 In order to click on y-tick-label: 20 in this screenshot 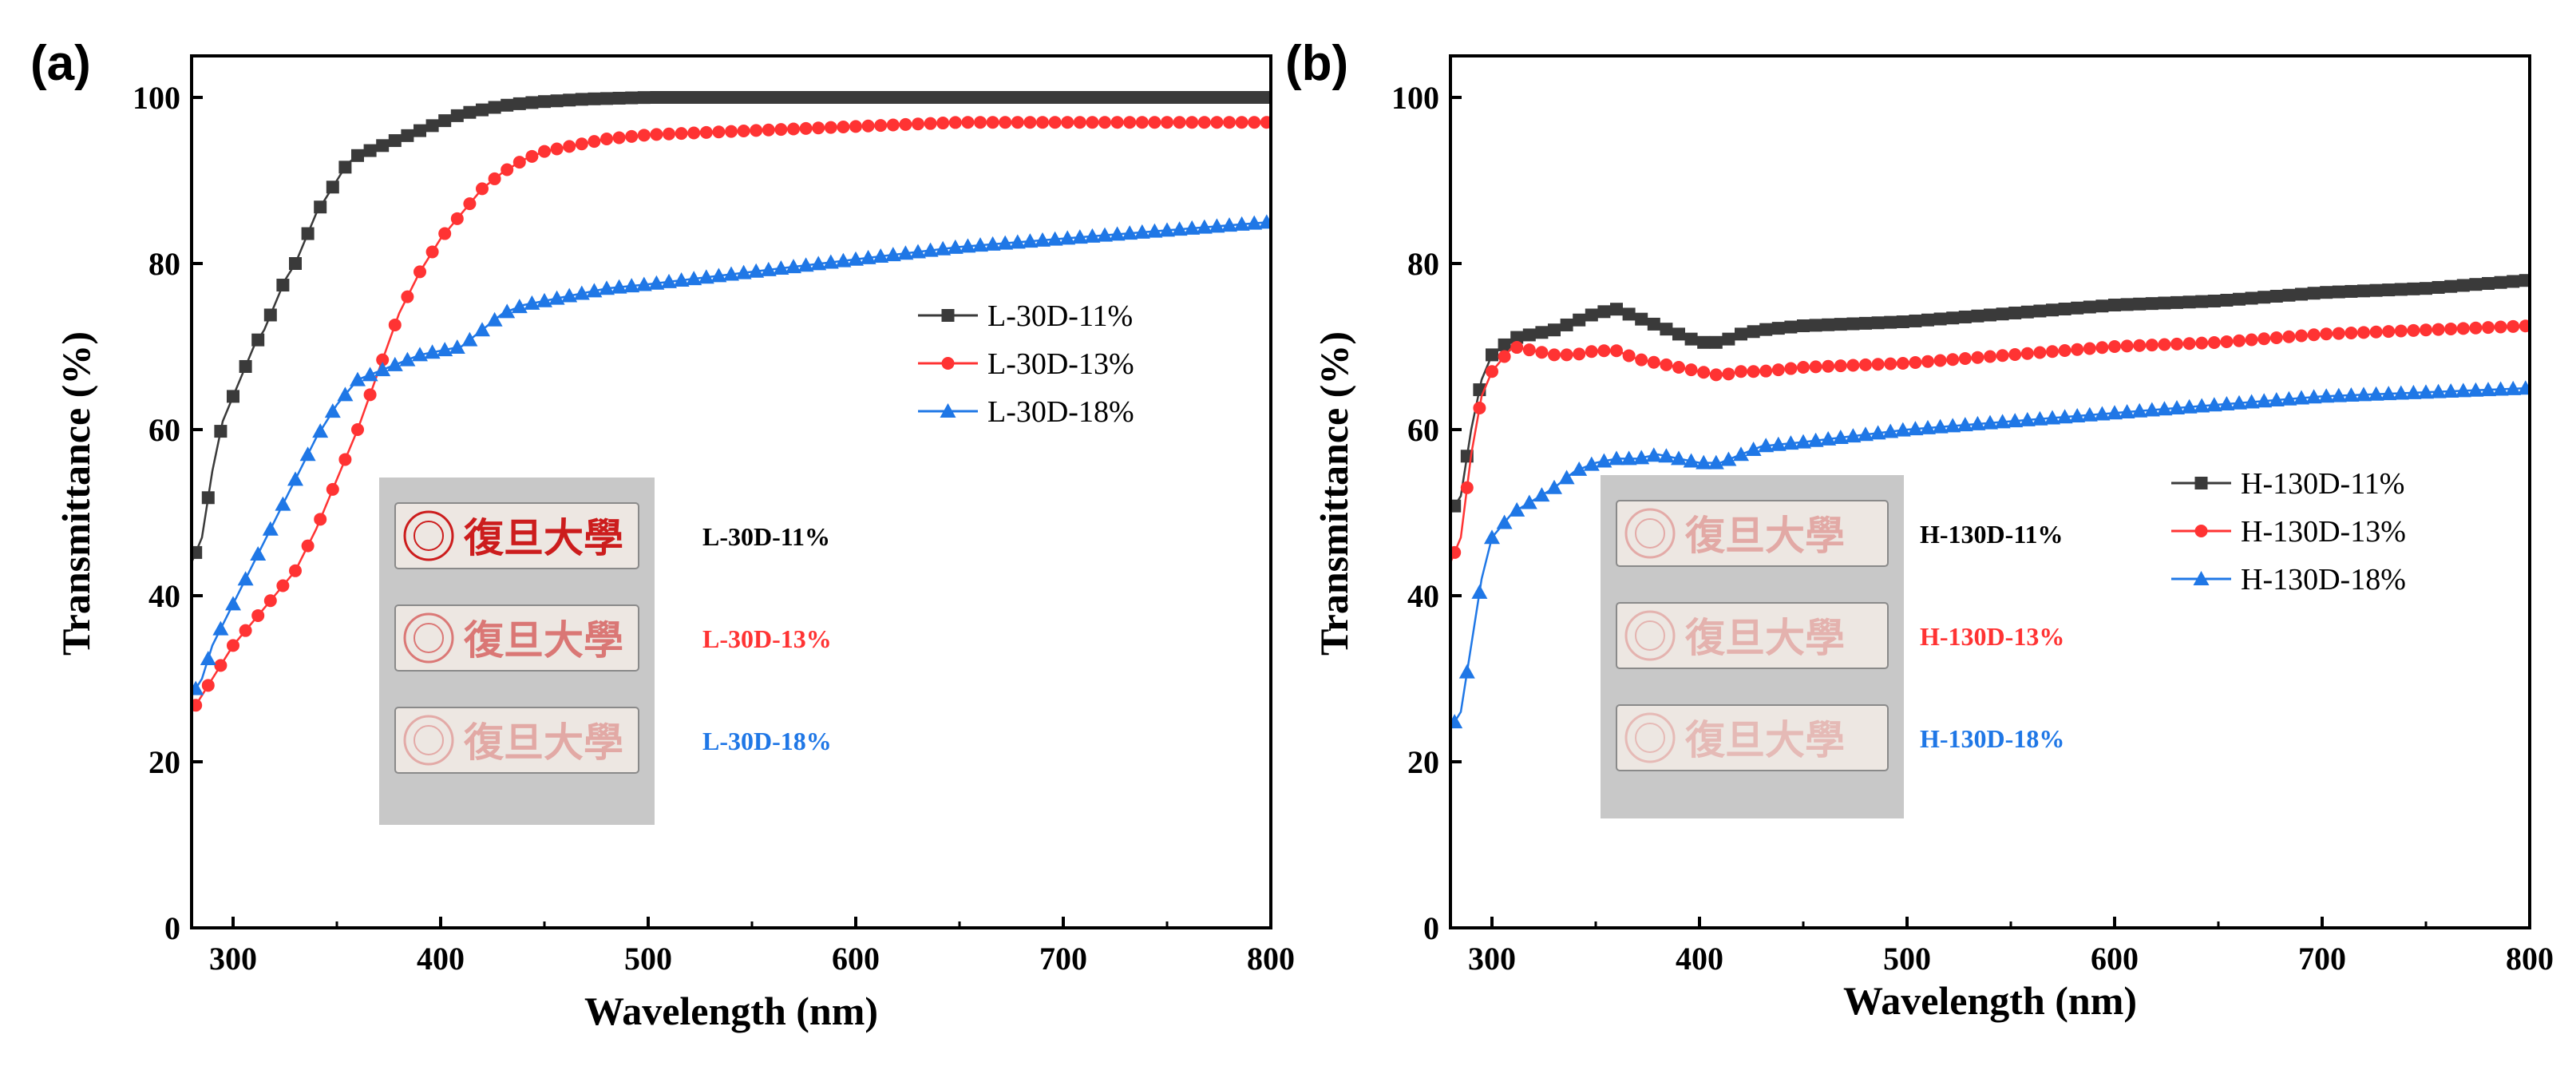, I will do `click(1423, 762)`.